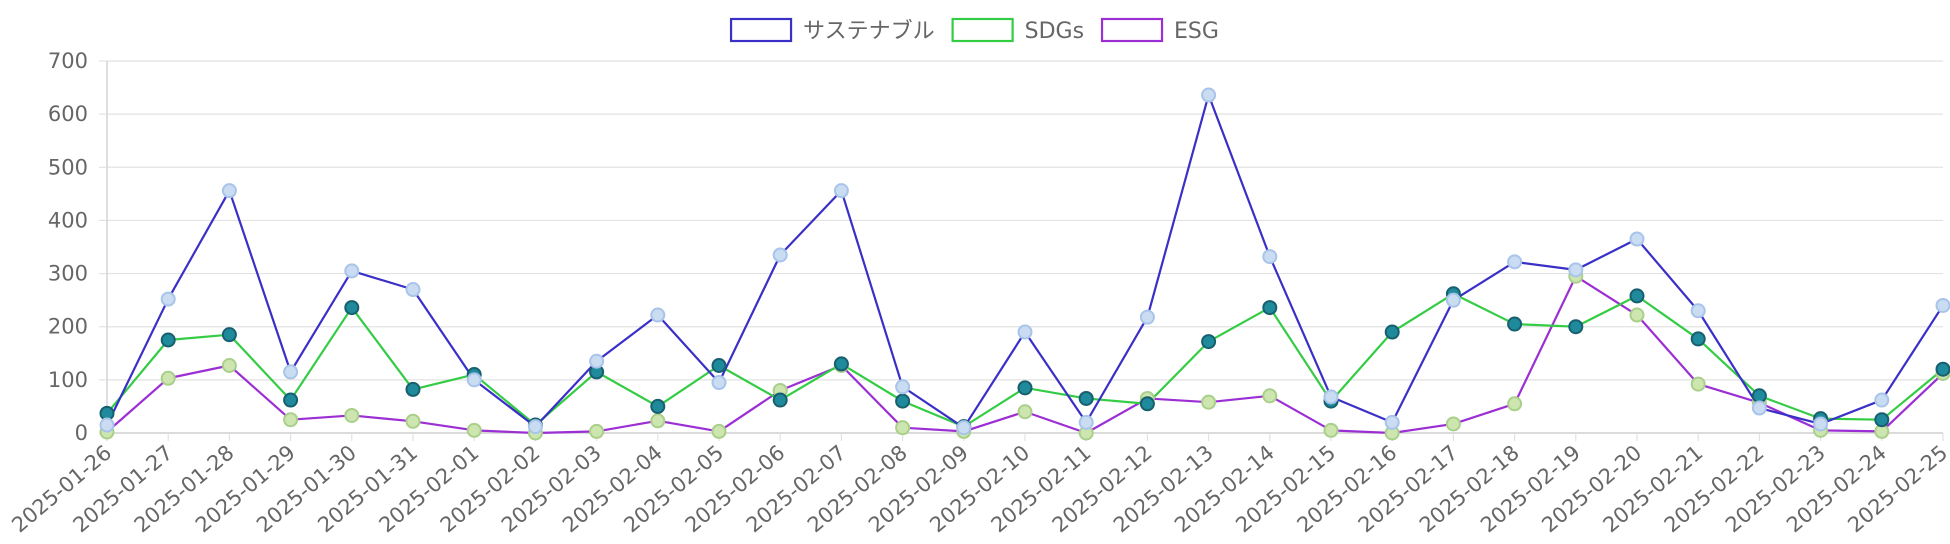 The image size is (1950, 544). What do you see at coordinates (68, 247) in the screenshot?
I see `y-axis: 0 100 200 300 400 500 600 700` at bounding box center [68, 247].